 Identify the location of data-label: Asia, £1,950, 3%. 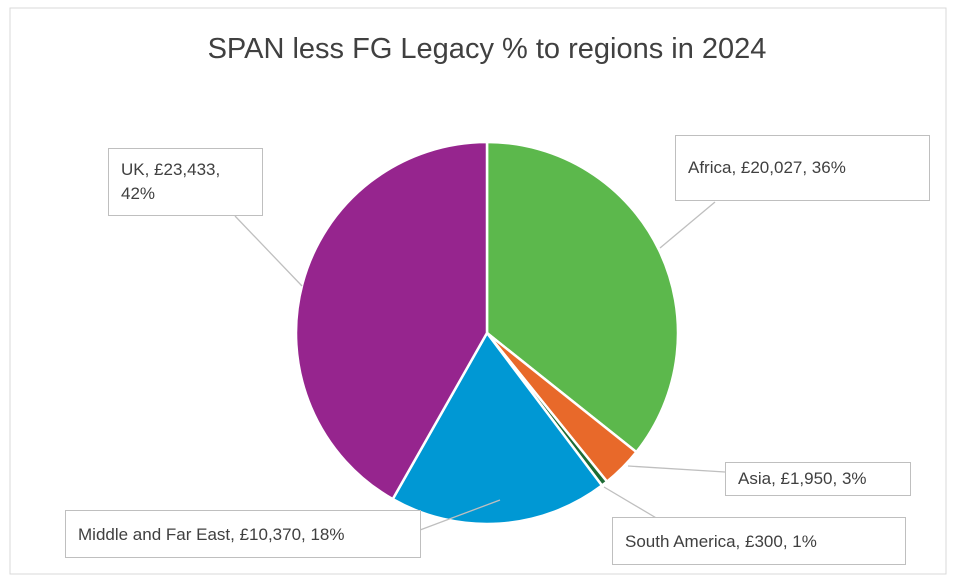
(818, 479).